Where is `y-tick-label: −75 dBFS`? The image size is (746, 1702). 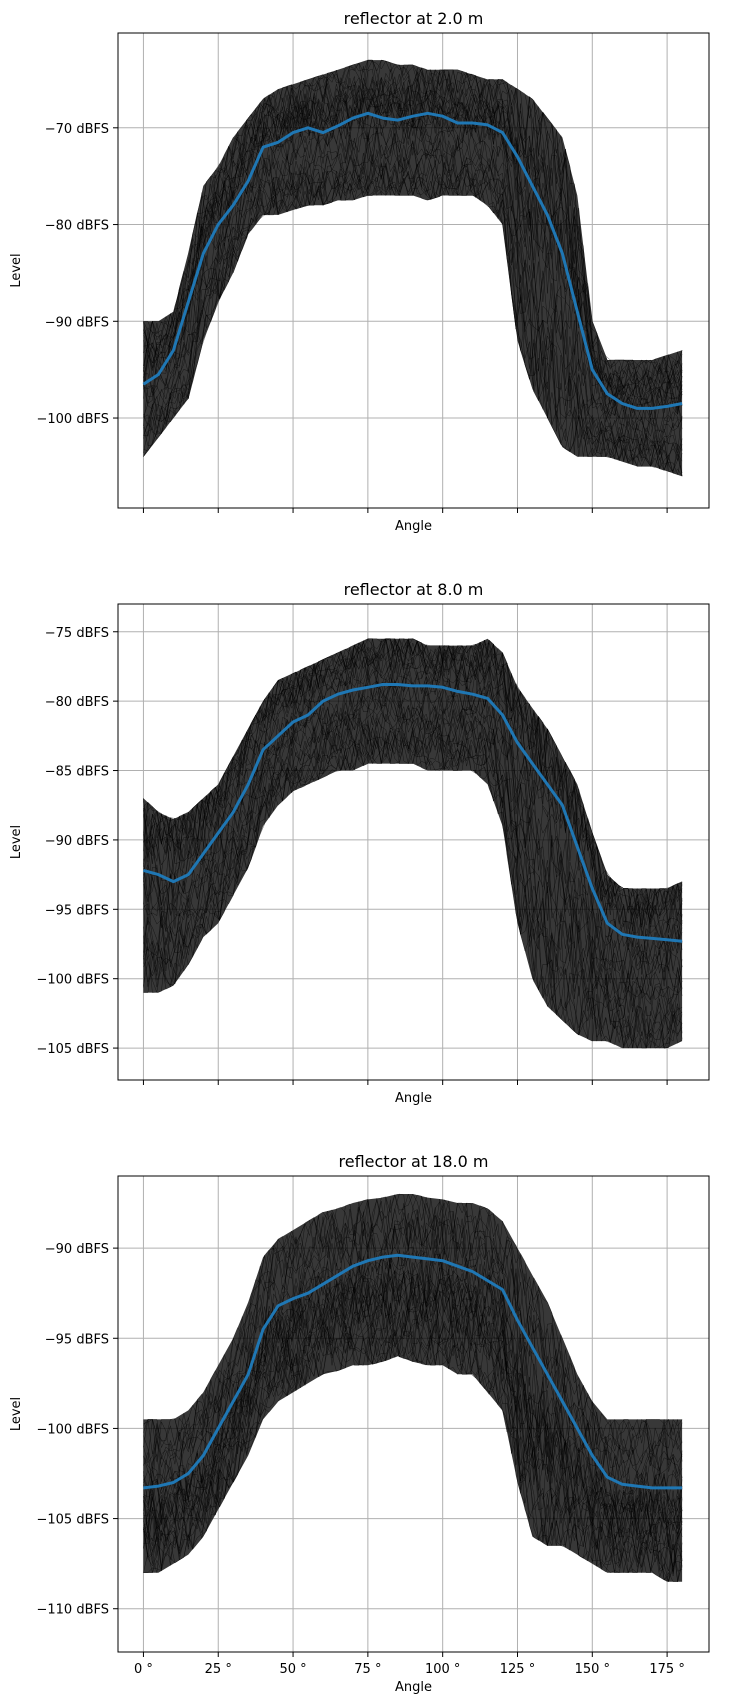 y-tick-label: −75 dBFS is located at coordinates (77, 633).